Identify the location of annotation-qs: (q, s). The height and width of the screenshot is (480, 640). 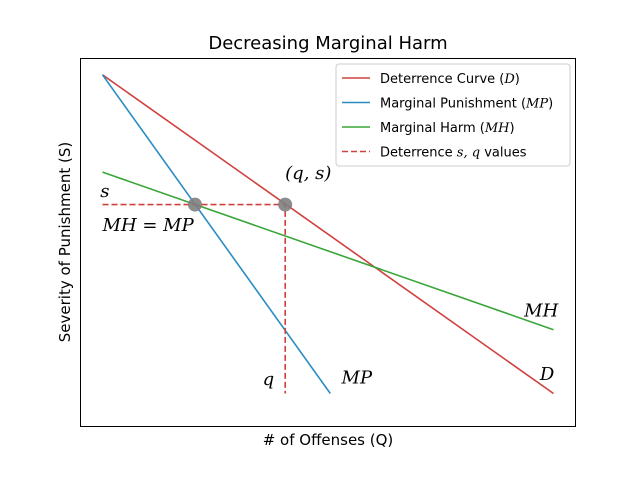
(308, 173).